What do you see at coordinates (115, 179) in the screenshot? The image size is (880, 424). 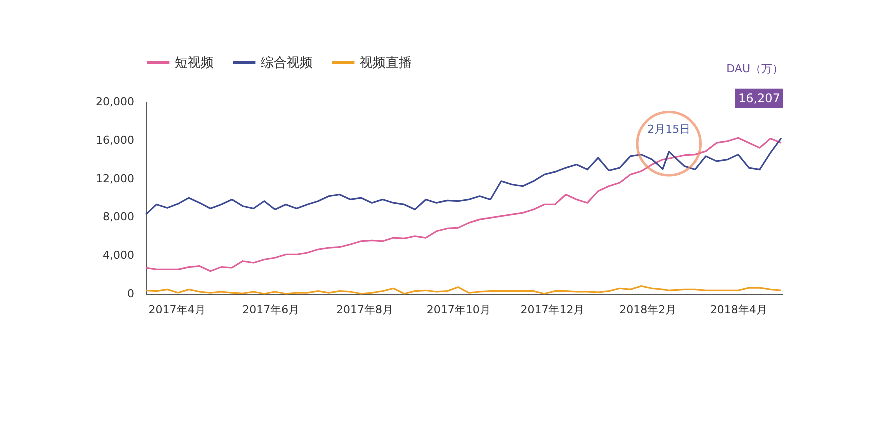 I see `y-tick-label: 12,000` at bounding box center [115, 179].